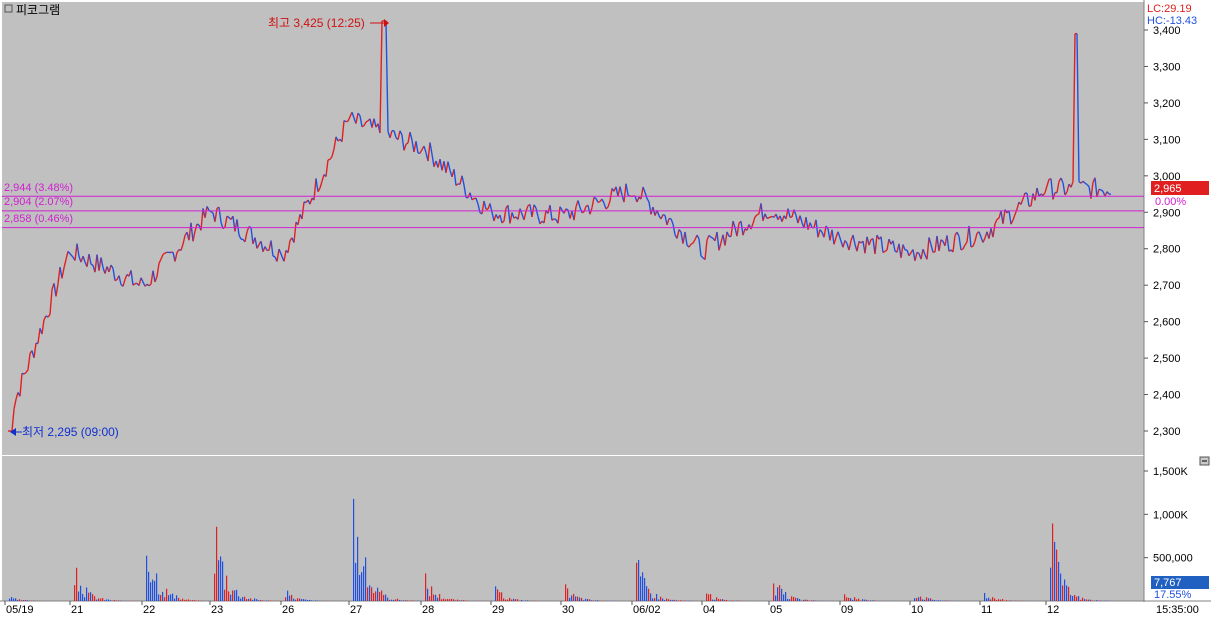 The height and width of the screenshot is (625, 1211). Describe the element at coordinates (1170, 202) in the screenshot. I see `level-label-right: 0.00%` at that location.